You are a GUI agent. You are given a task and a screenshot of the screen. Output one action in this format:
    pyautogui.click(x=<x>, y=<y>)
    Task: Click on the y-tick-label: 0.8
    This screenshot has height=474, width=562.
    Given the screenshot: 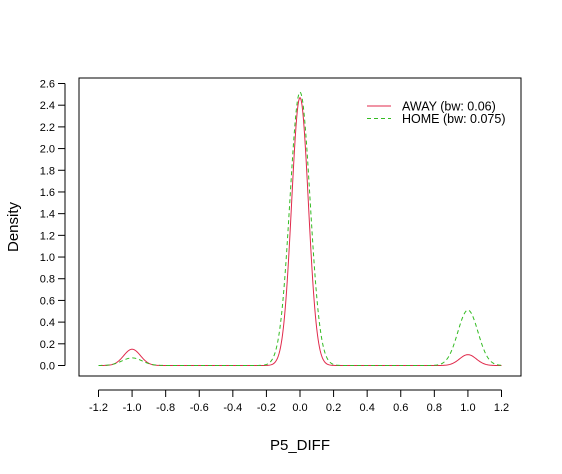 What is the action you would take?
    pyautogui.click(x=47, y=280)
    